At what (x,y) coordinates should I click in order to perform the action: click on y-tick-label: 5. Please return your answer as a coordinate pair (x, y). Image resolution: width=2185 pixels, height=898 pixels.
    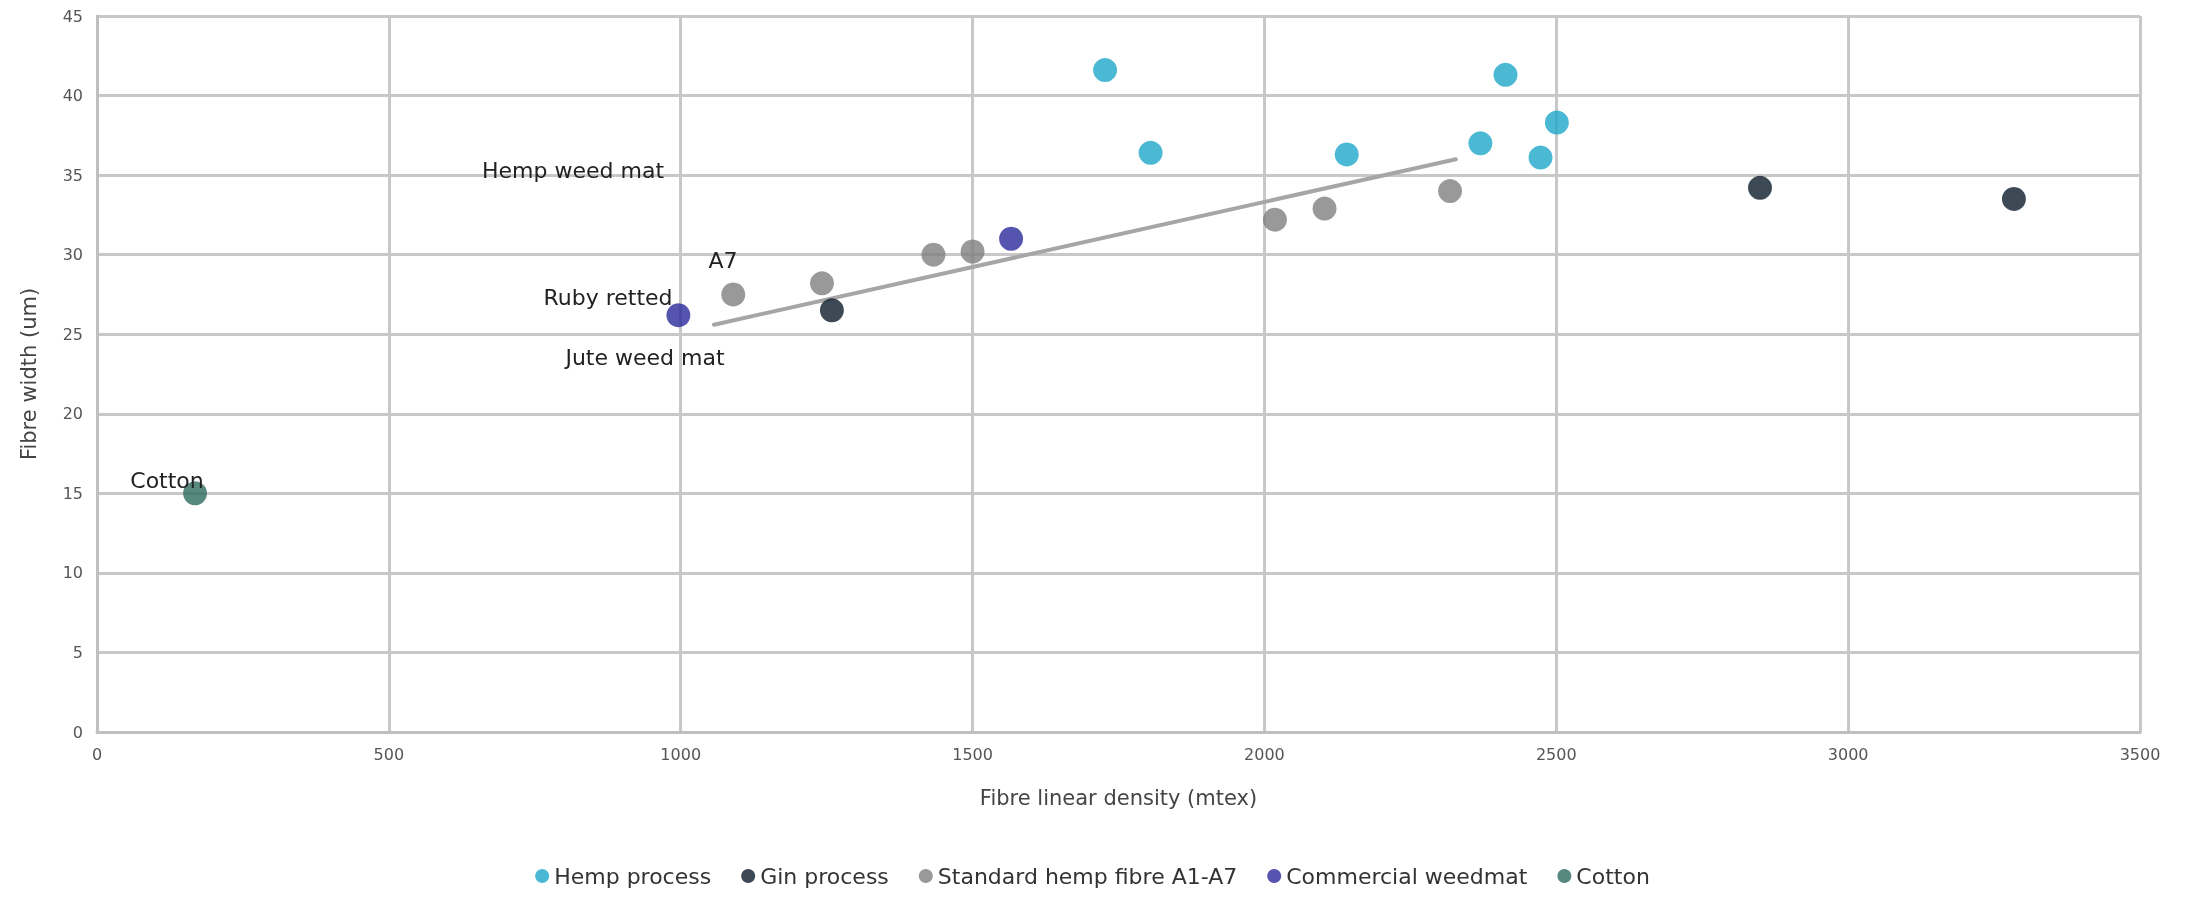
    Looking at the image, I should click on (77, 652).